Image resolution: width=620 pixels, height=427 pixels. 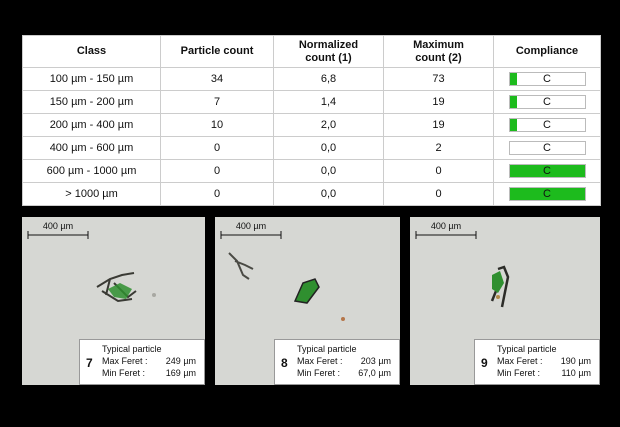 I want to click on min-value: 169 µm, so click(x=180, y=373).